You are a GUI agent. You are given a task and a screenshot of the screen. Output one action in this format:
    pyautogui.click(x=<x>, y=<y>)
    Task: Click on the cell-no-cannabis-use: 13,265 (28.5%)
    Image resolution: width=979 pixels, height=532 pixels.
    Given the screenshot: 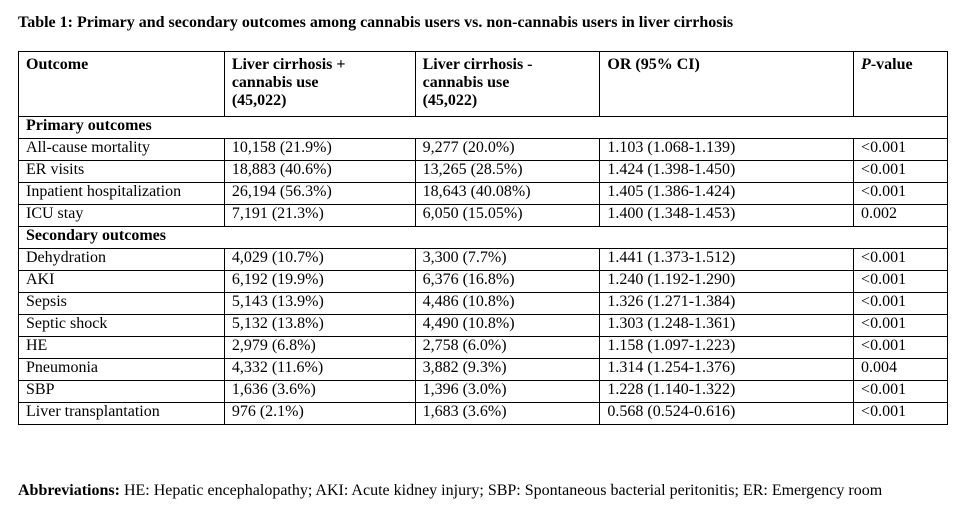 What is the action you would take?
    pyautogui.click(x=507, y=171)
    